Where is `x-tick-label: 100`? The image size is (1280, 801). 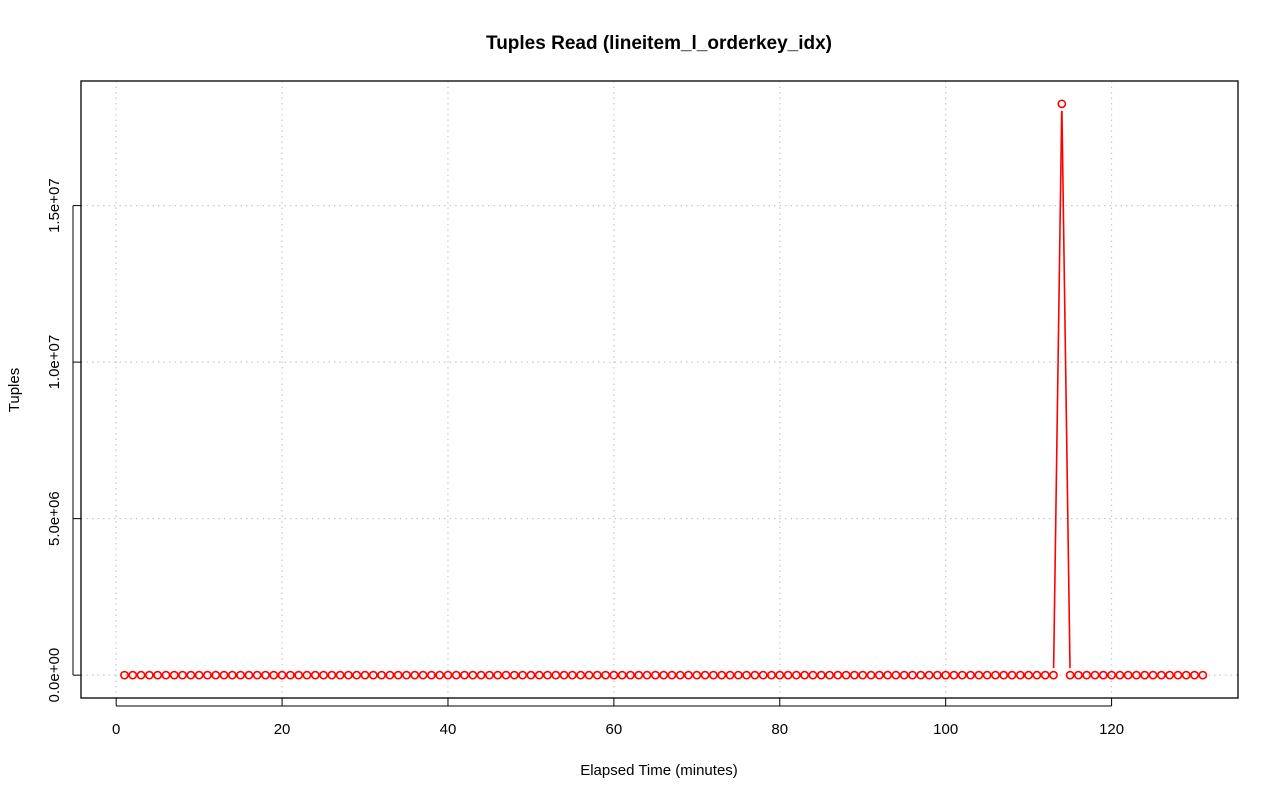
x-tick-label: 100 is located at coordinates (945, 729).